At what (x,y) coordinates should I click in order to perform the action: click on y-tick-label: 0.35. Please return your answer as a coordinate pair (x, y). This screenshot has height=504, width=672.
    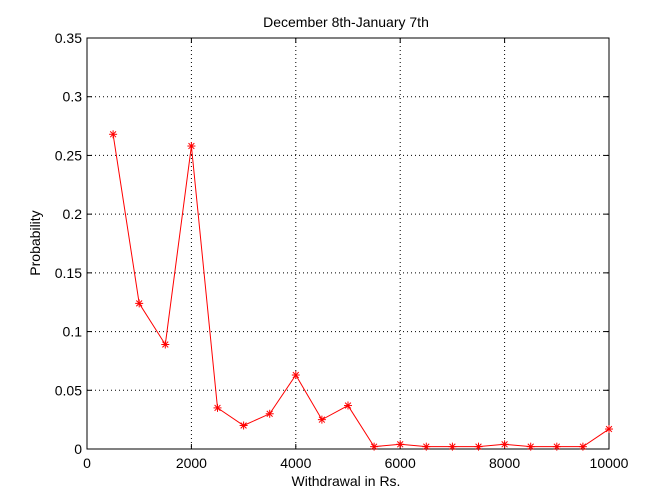
    Looking at the image, I should click on (68, 38).